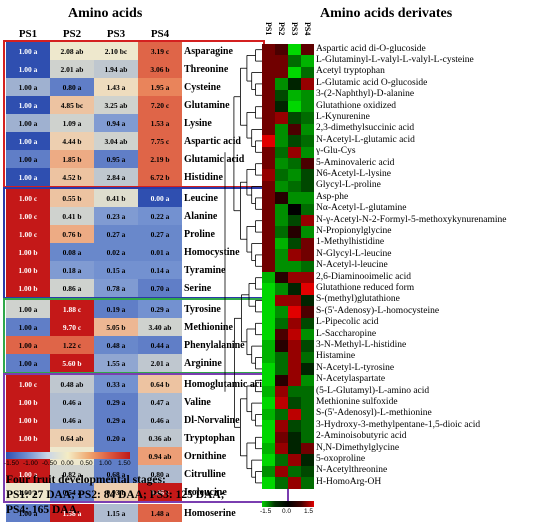  Describe the element at coordinates (266, 511) in the screenshot. I see `legend-tick: -1.5` at that location.